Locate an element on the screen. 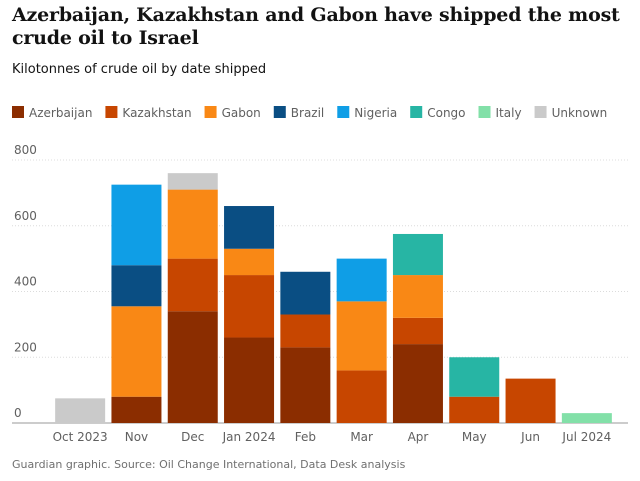  bar-segment-kazakhstan-jan-2024 is located at coordinates (249, 306).